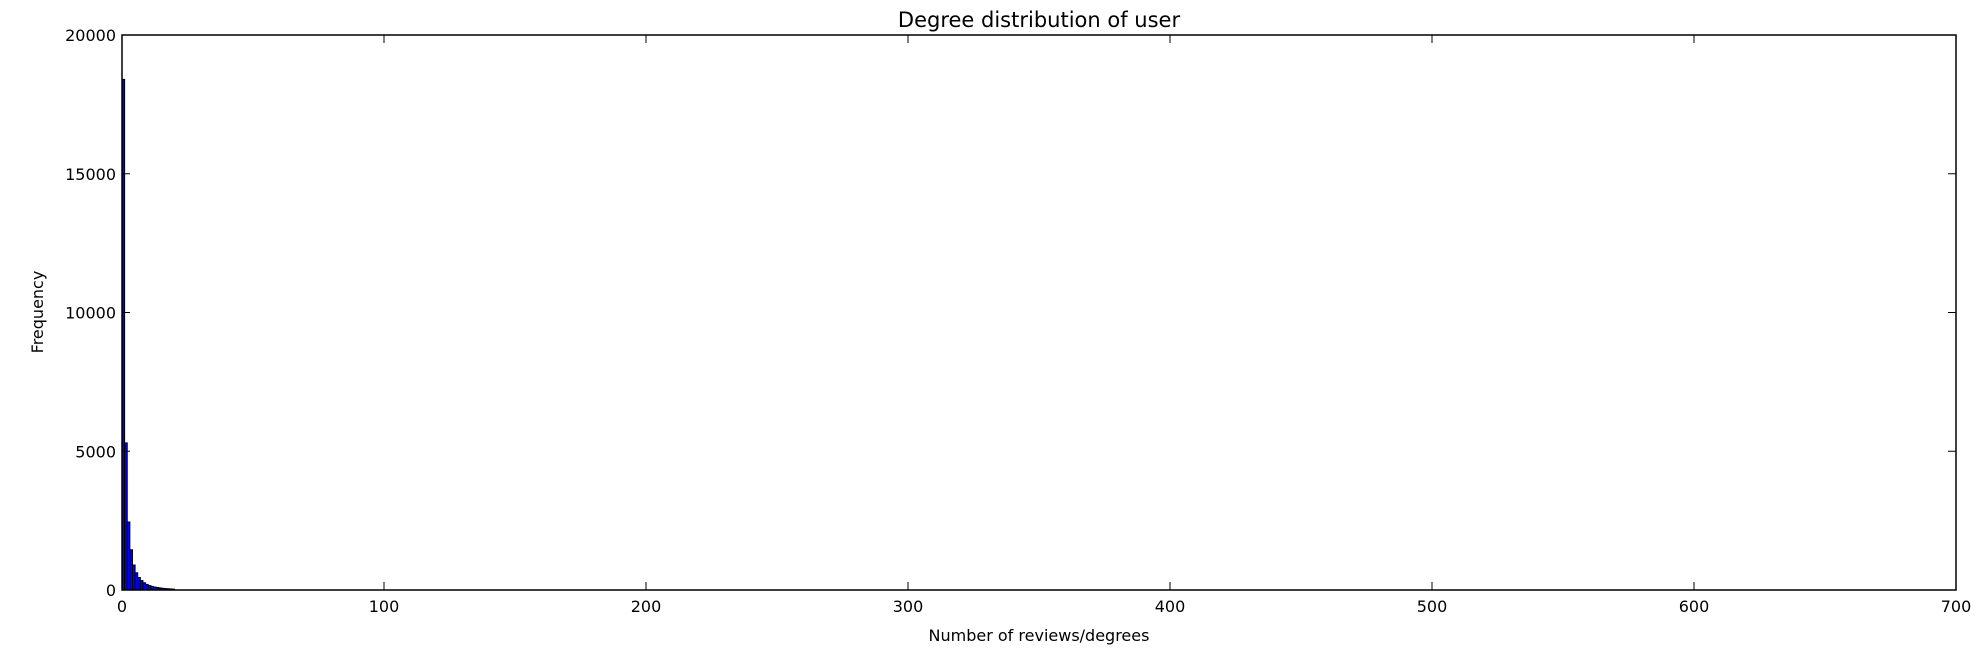 This screenshot has width=1982, height=652. What do you see at coordinates (384, 606) in the screenshot?
I see `x-tick-label: 100` at bounding box center [384, 606].